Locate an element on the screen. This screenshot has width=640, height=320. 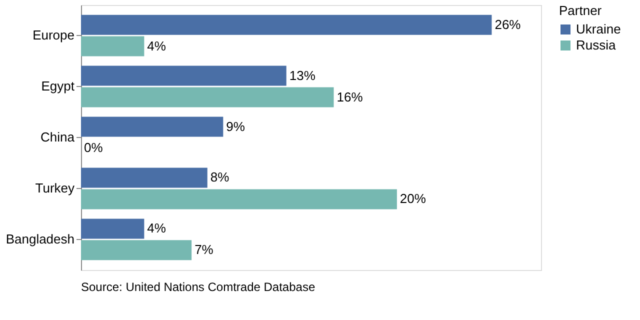
data-label: 0% is located at coordinates (94, 148).